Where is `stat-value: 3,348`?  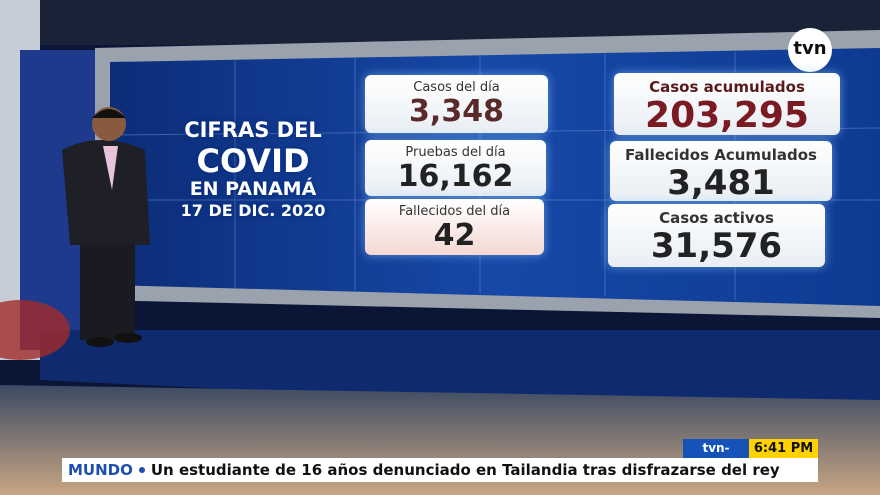
stat-value: 3,348 is located at coordinates (456, 111).